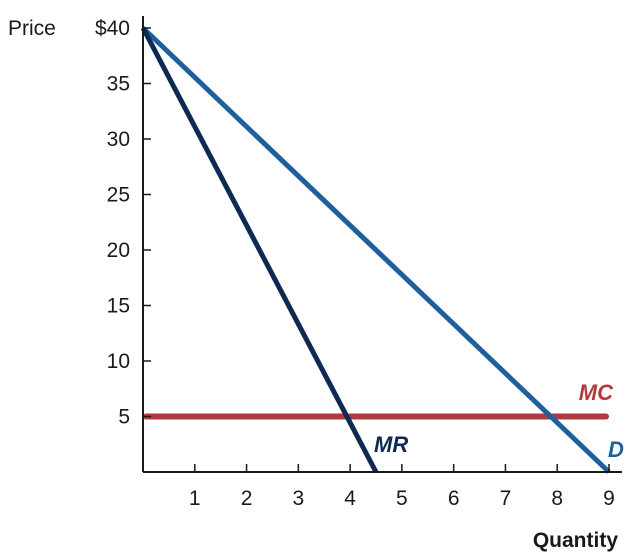 Image resolution: width=627 pixels, height=552 pixels. Describe the element at coordinates (118, 195) in the screenshot. I see `y-tick-label: 25` at that location.